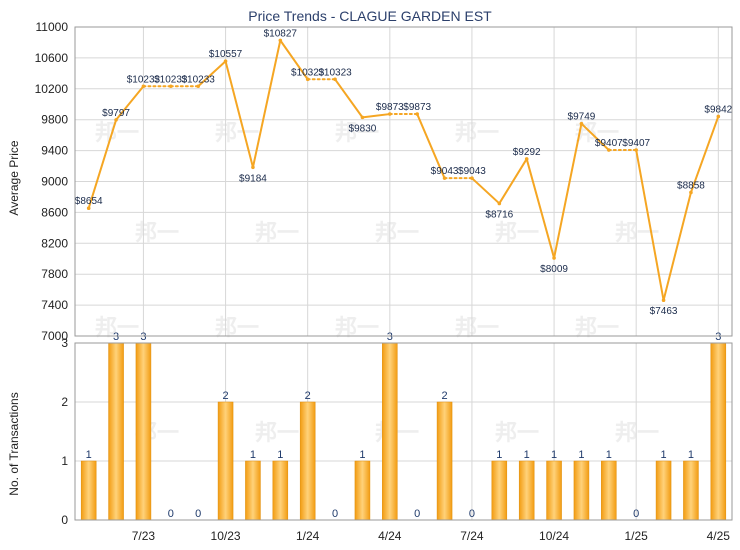 Image resolution: width=740 pixels, height=550 pixels. Describe the element at coordinates (637, 536) in the screenshot. I see `date-tick-label: 1/25` at that location.